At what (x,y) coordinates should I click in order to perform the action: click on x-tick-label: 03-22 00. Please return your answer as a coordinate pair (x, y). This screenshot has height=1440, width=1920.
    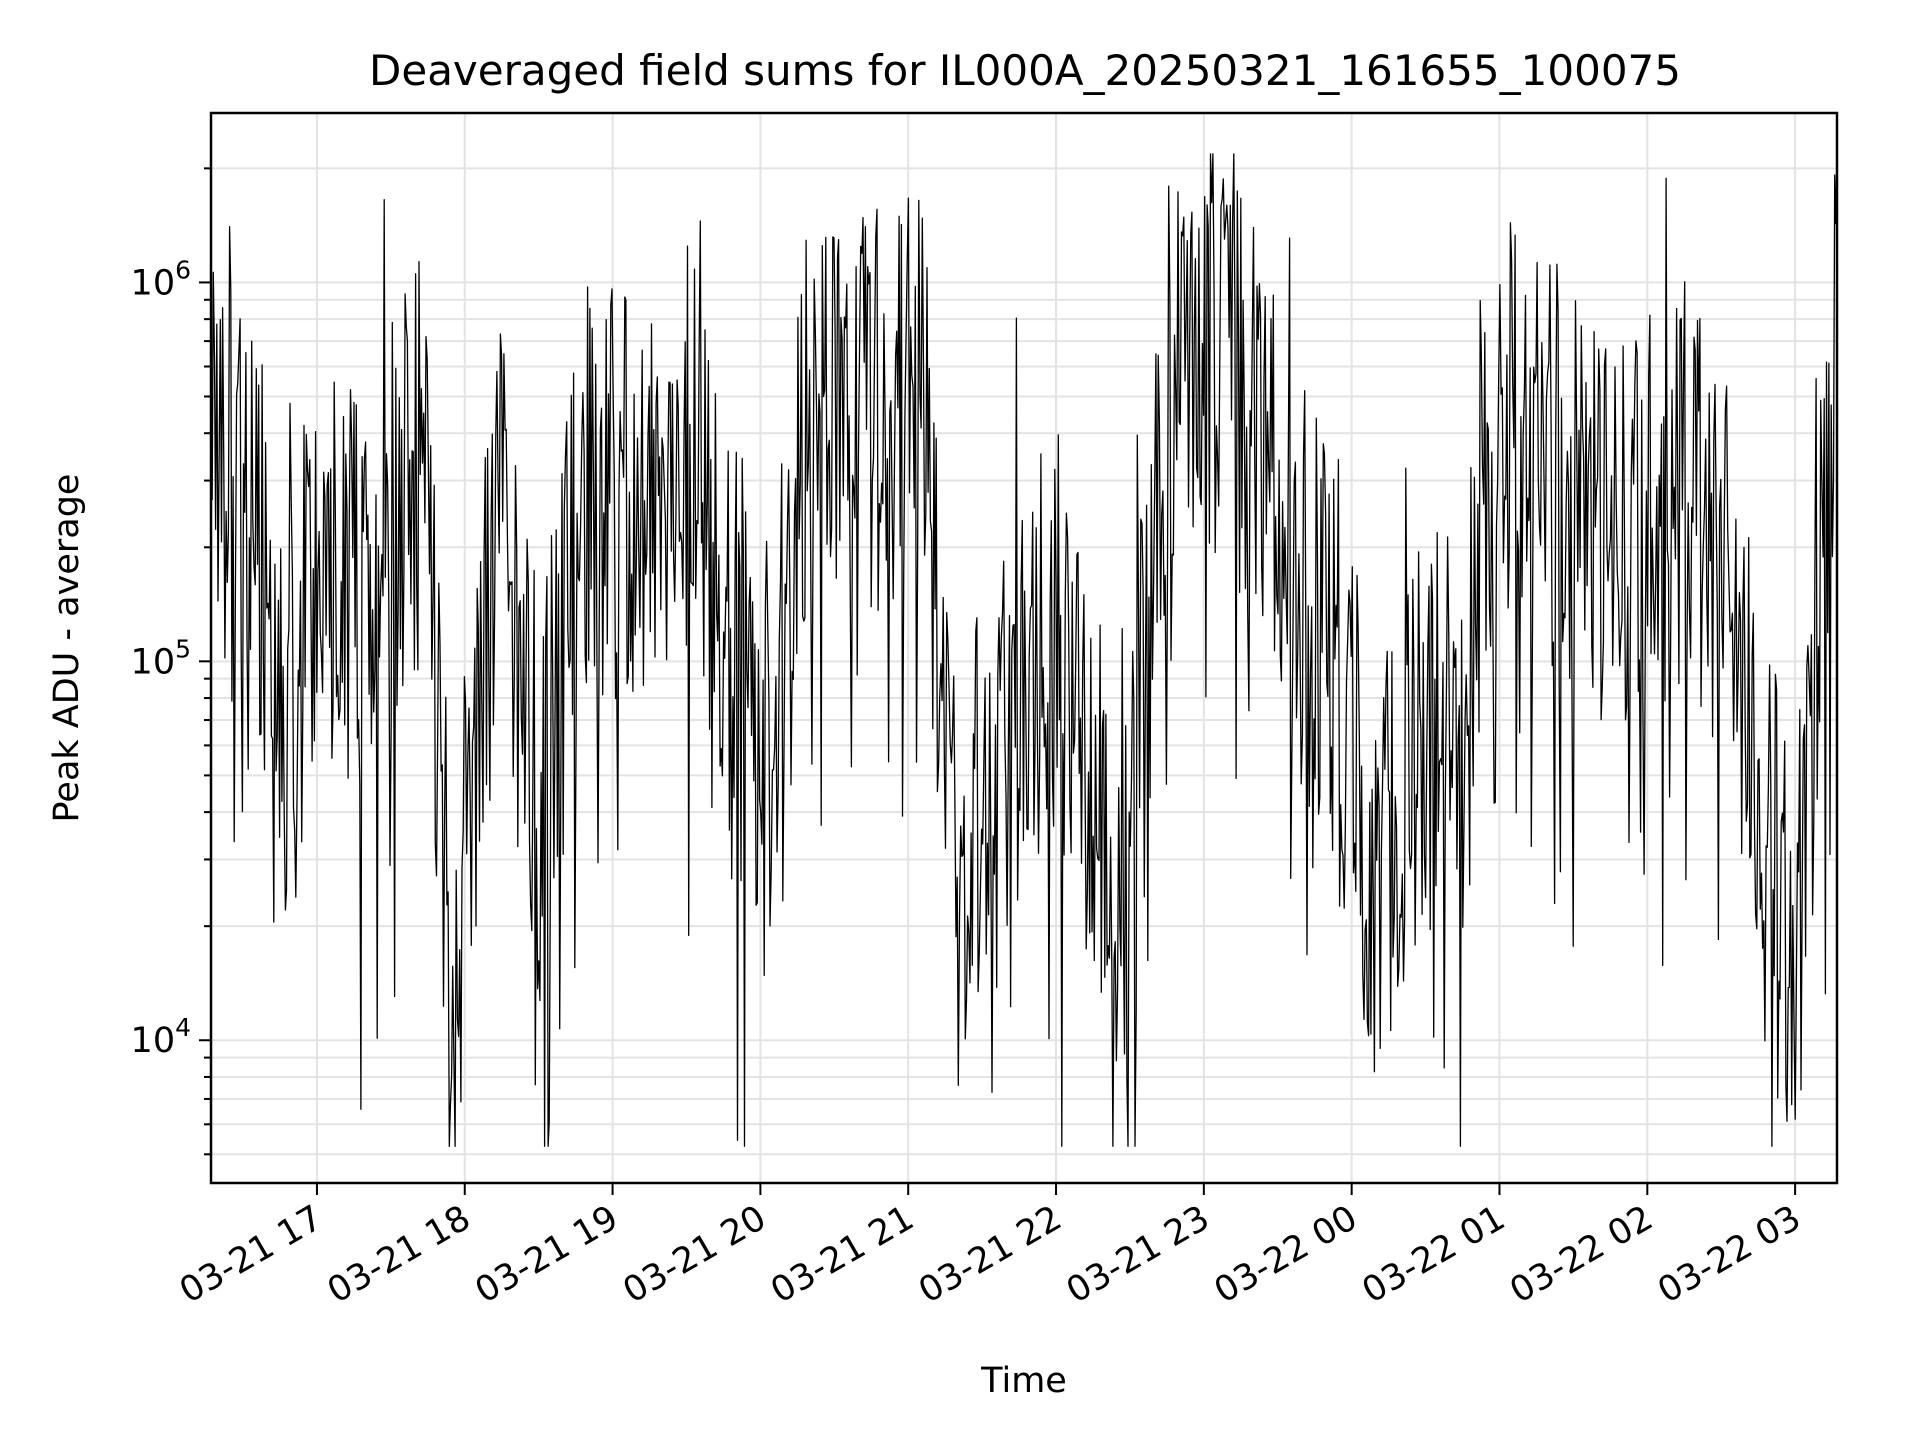
    Looking at the image, I should click on (1286, 1254).